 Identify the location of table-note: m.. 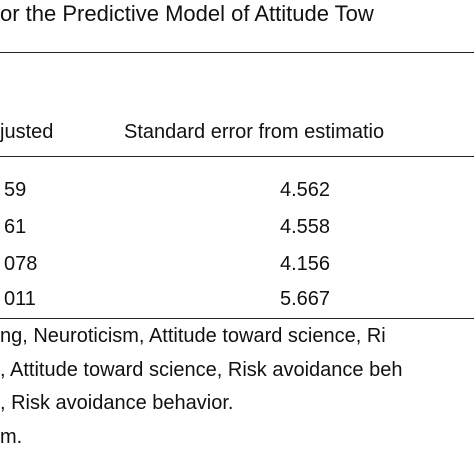
(11, 437).